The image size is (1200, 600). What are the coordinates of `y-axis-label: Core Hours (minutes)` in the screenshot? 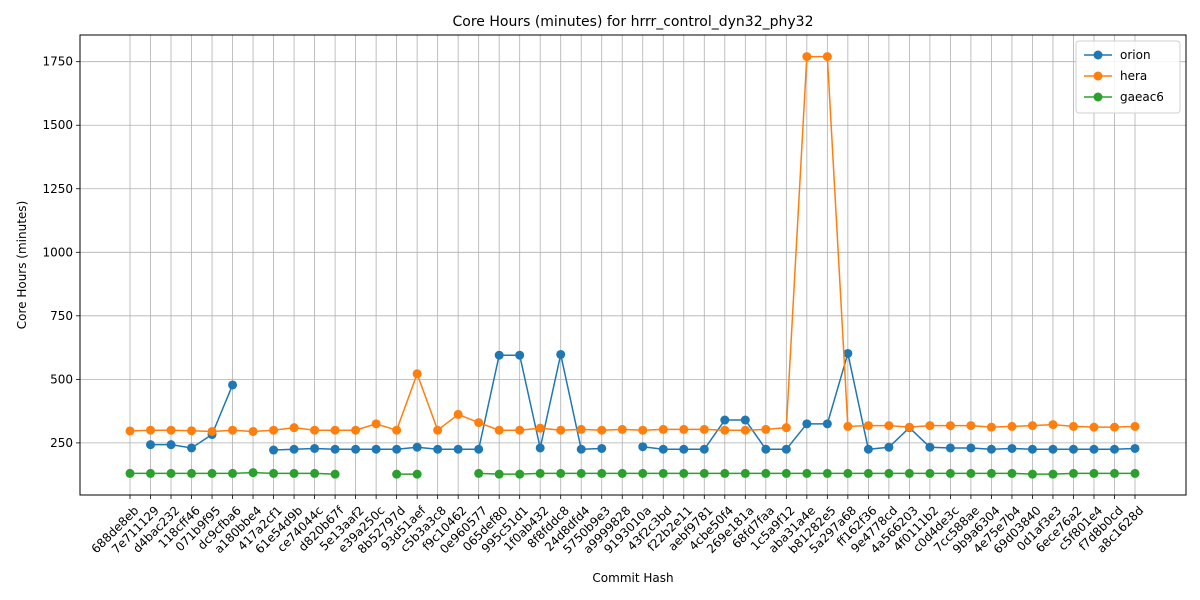 It's located at (22, 265).